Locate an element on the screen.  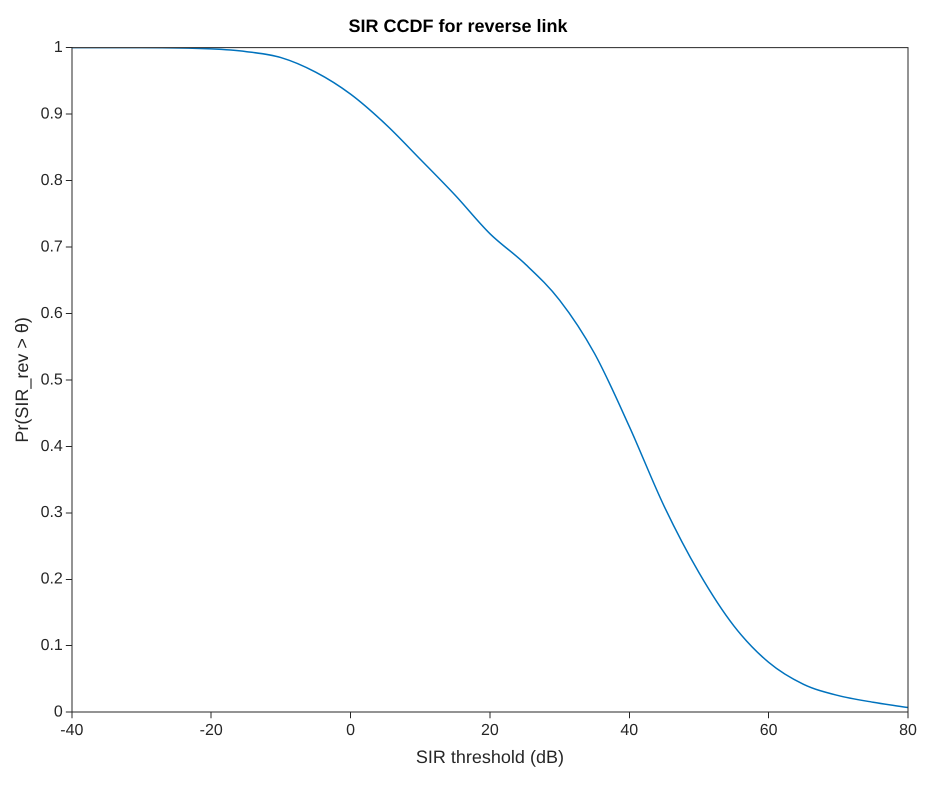
y-axis-title: Pr(SIR_rev > θ) is located at coordinates (22, 380).